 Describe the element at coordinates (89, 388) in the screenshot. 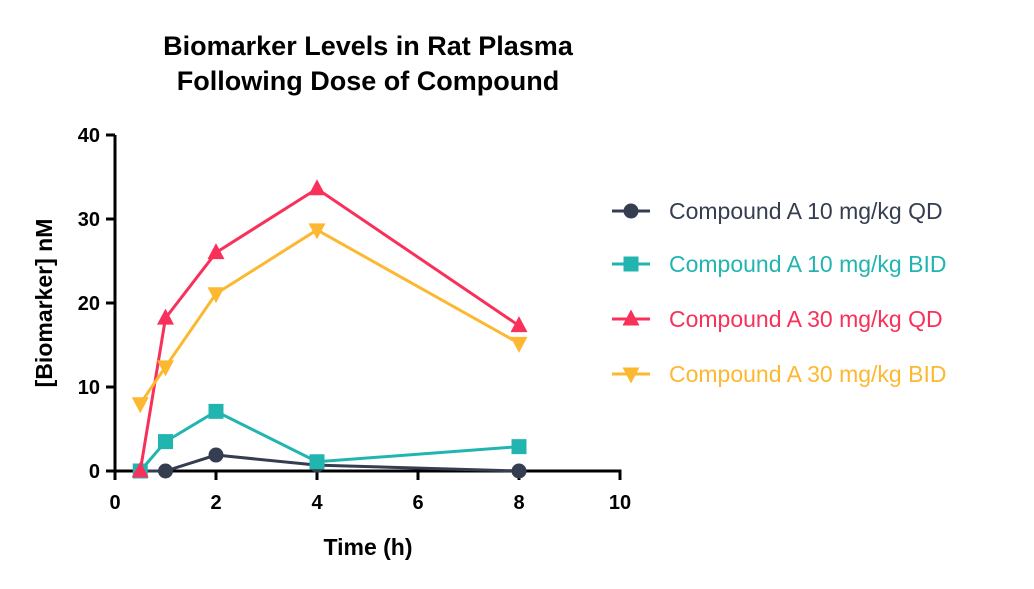

I see `y-tick-label: 10` at that location.